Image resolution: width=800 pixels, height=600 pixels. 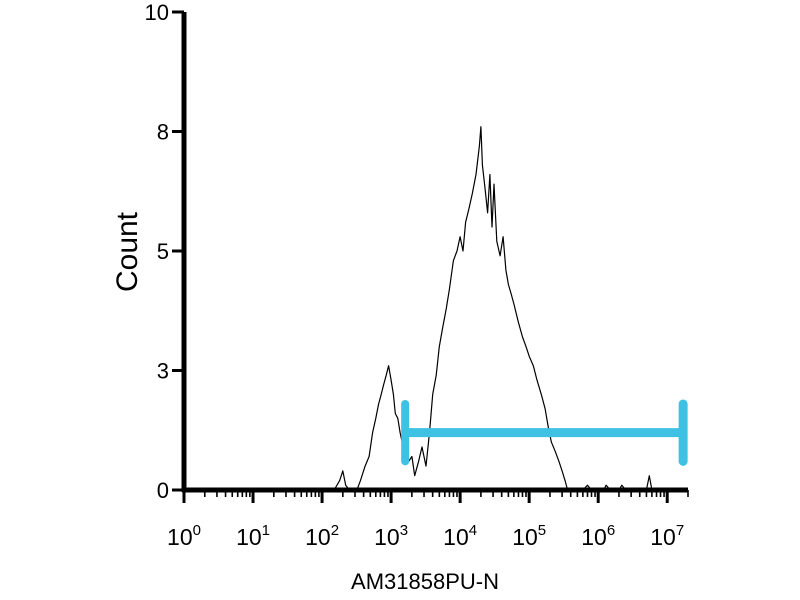 I want to click on x-tick-label: 10⁰, so click(x=184, y=536).